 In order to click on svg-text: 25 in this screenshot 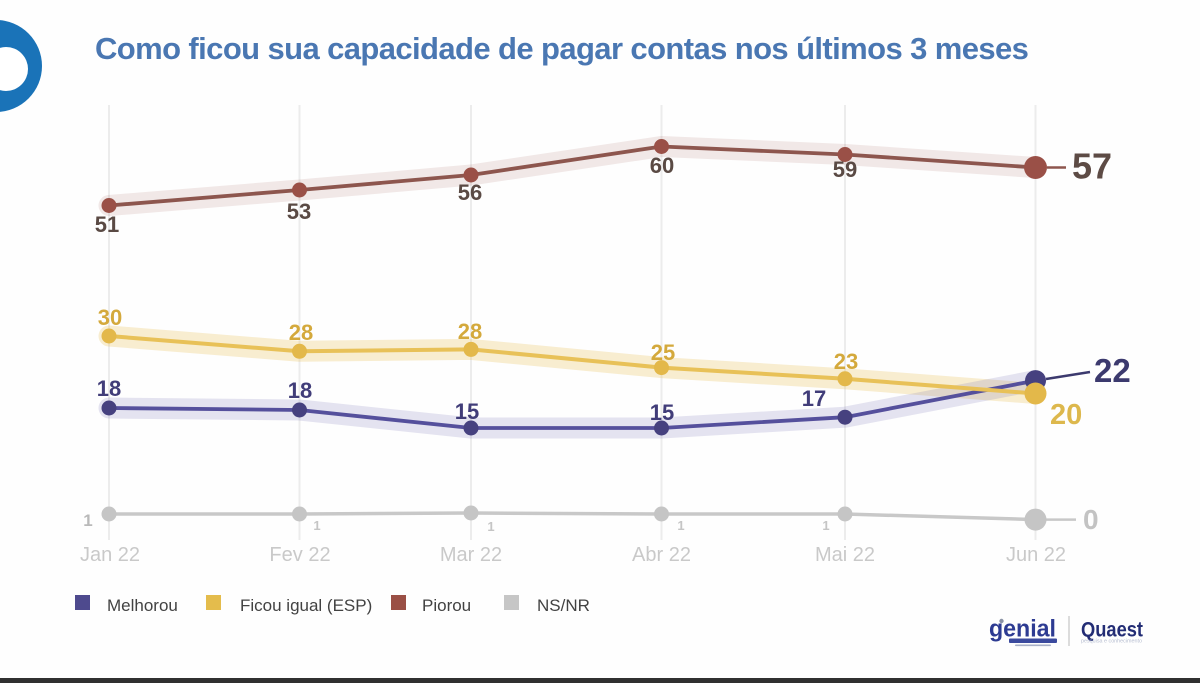, I will do `click(663, 352)`.